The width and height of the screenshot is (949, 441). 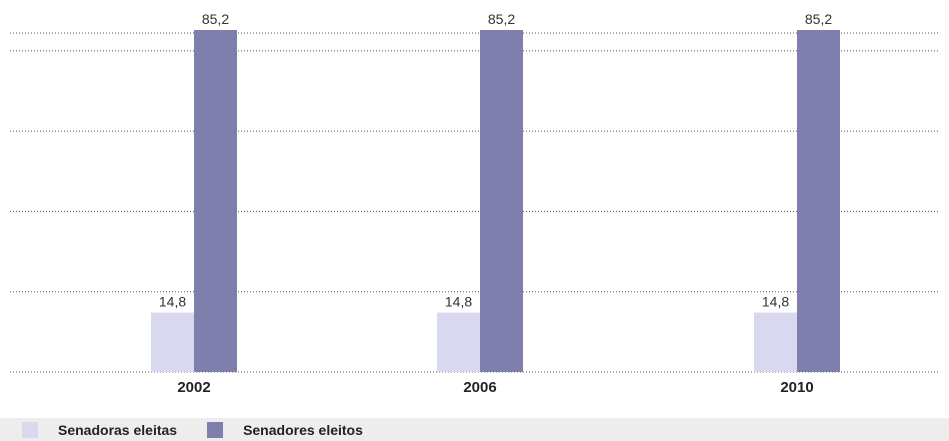 What do you see at coordinates (193, 387) in the screenshot?
I see `x-tick-2002: 2002` at bounding box center [193, 387].